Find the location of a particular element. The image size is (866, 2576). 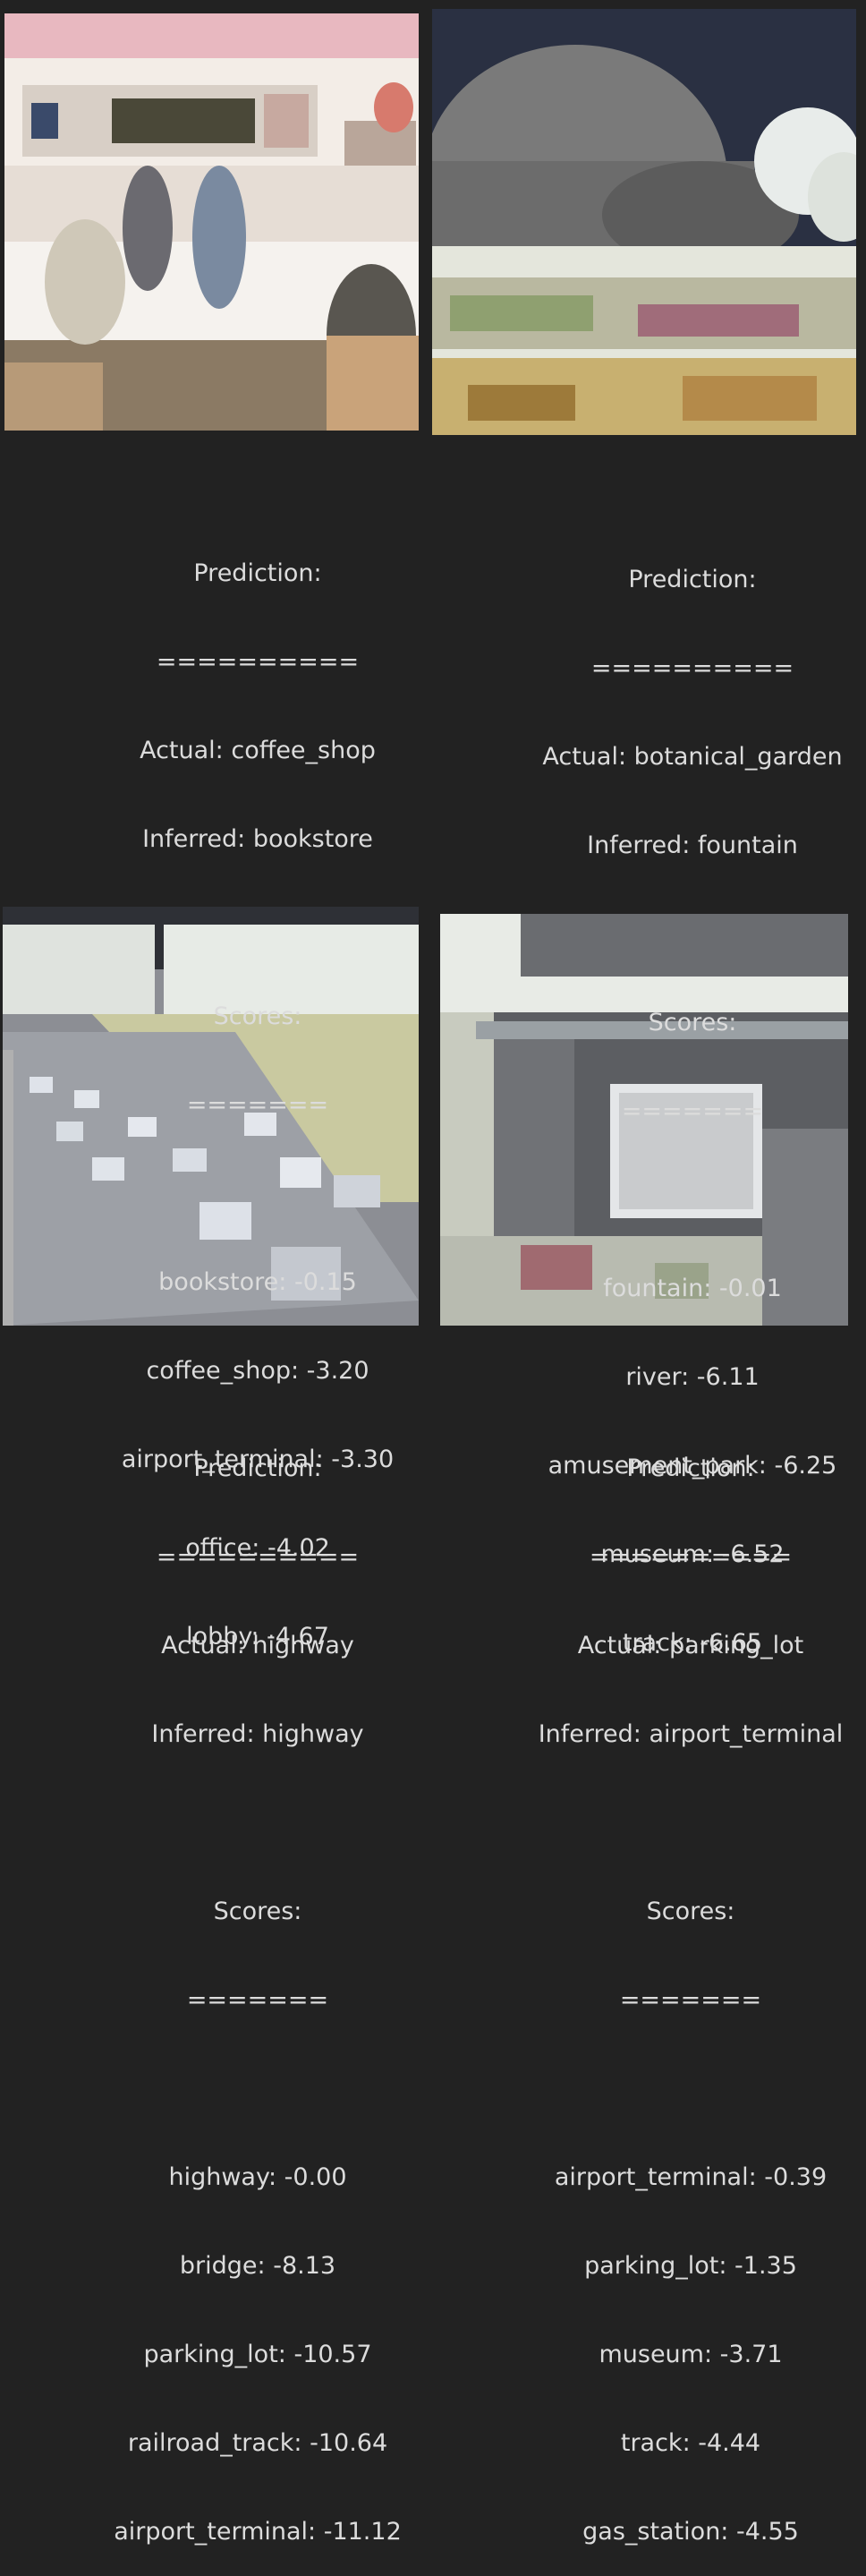

score-item: bookstore: -0.15 is located at coordinates (257, 1282).